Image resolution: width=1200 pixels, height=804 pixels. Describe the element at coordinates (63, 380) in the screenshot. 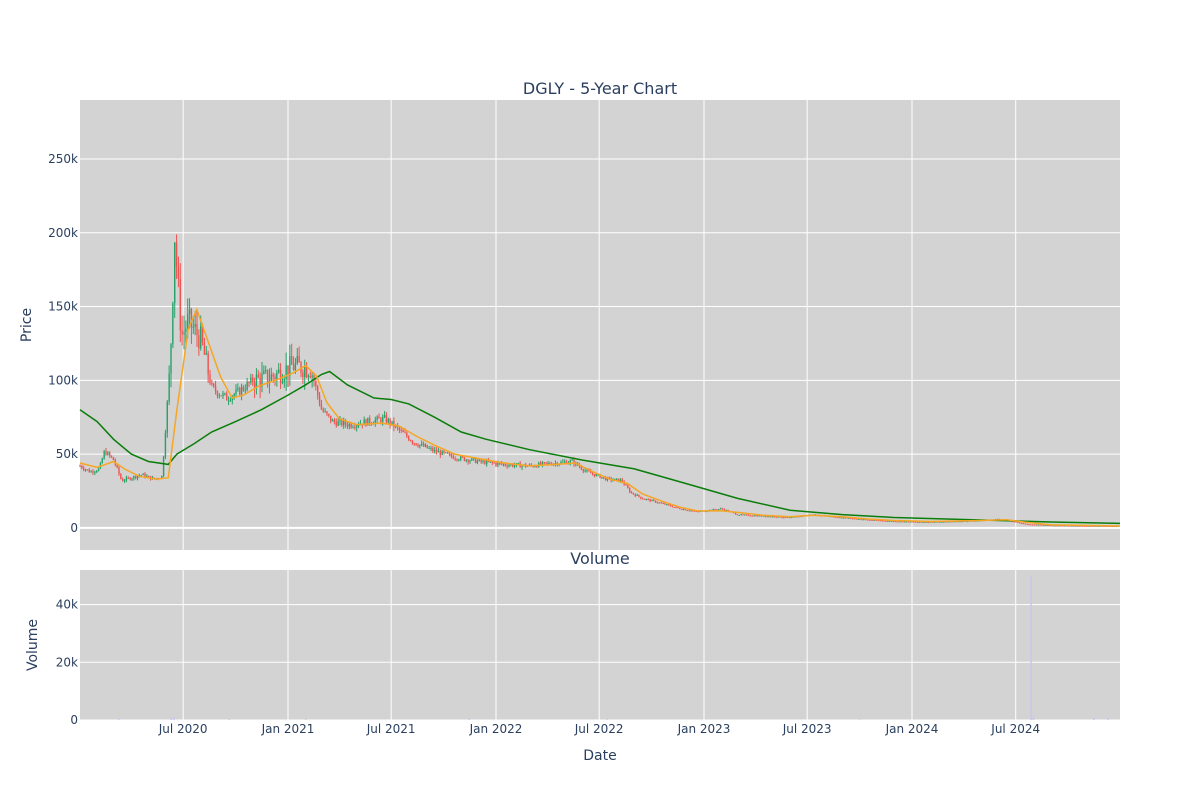

I see `price-y-tick-label: 100k` at that location.